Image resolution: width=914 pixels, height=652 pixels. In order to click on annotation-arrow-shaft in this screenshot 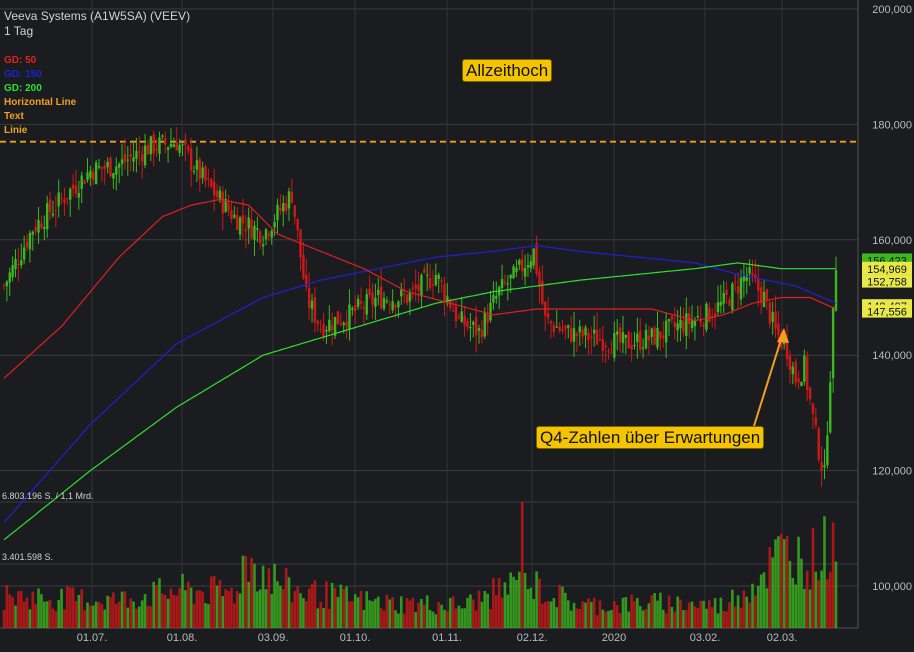, I will do `click(769, 378)`.